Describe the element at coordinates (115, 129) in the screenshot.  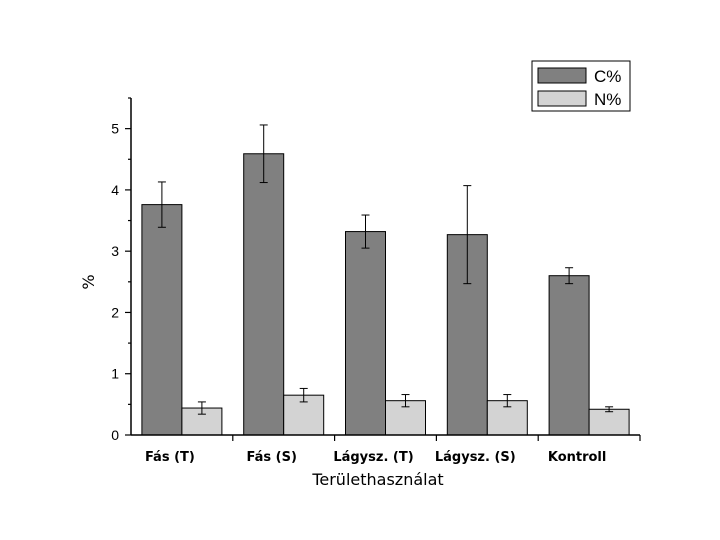
I see `y-tick-label: 5` at that location.